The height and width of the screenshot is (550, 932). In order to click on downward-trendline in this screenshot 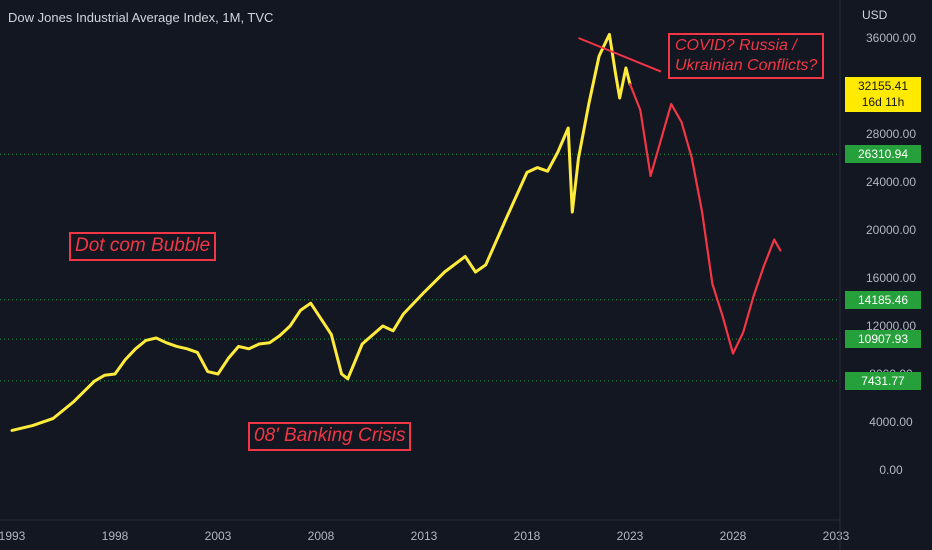, I will do `click(620, 55)`.